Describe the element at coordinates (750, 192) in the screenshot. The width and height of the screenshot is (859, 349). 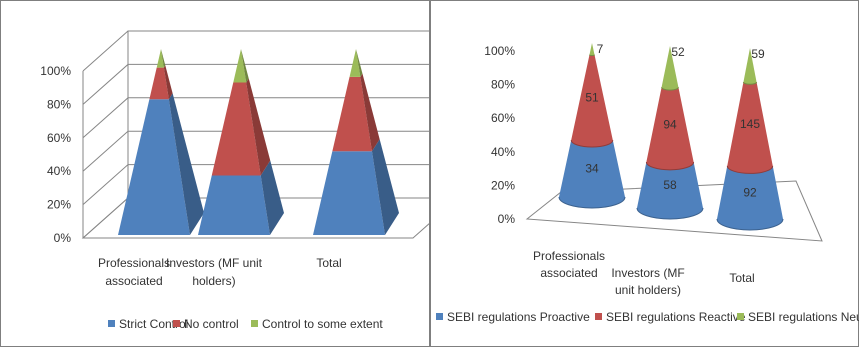
I see `data-label: 92` at that location.